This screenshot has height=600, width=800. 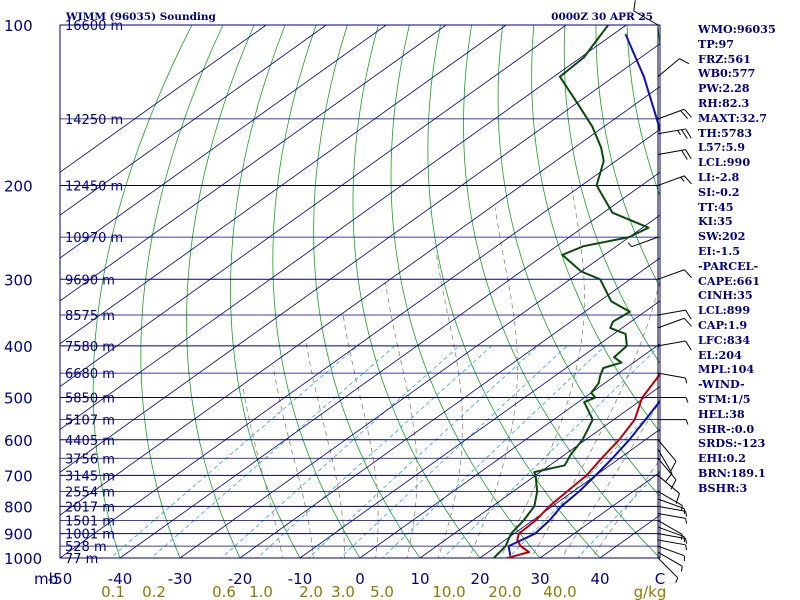 I want to click on height-label: 1501 m, so click(x=90, y=521).